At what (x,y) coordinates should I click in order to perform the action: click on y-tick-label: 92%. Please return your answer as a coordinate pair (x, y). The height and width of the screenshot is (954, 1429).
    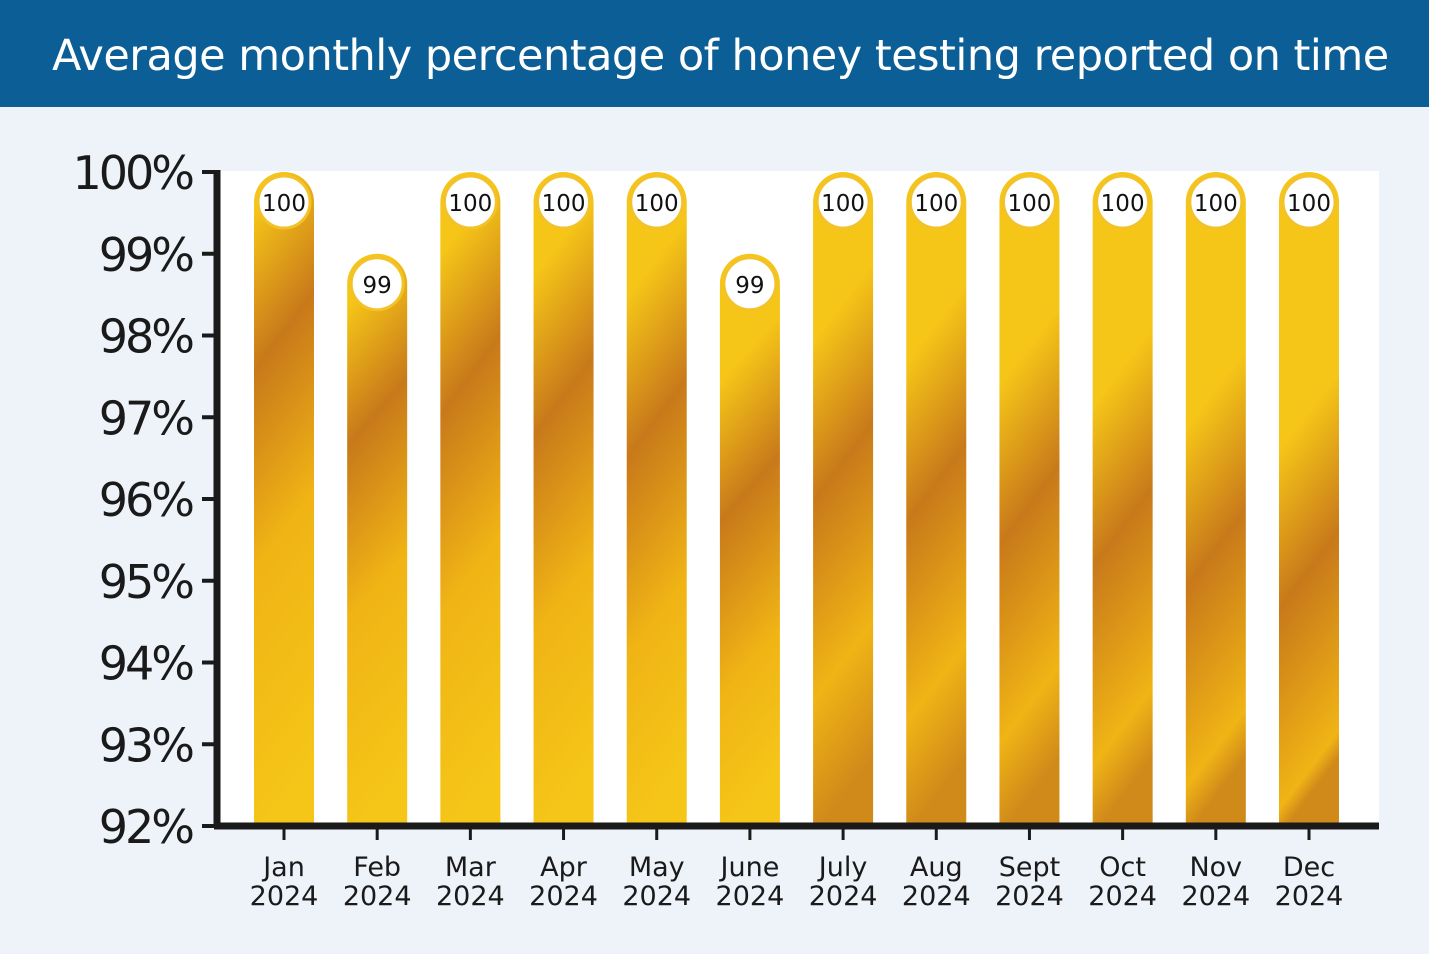
    Looking at the image, I should click on (146, 827).